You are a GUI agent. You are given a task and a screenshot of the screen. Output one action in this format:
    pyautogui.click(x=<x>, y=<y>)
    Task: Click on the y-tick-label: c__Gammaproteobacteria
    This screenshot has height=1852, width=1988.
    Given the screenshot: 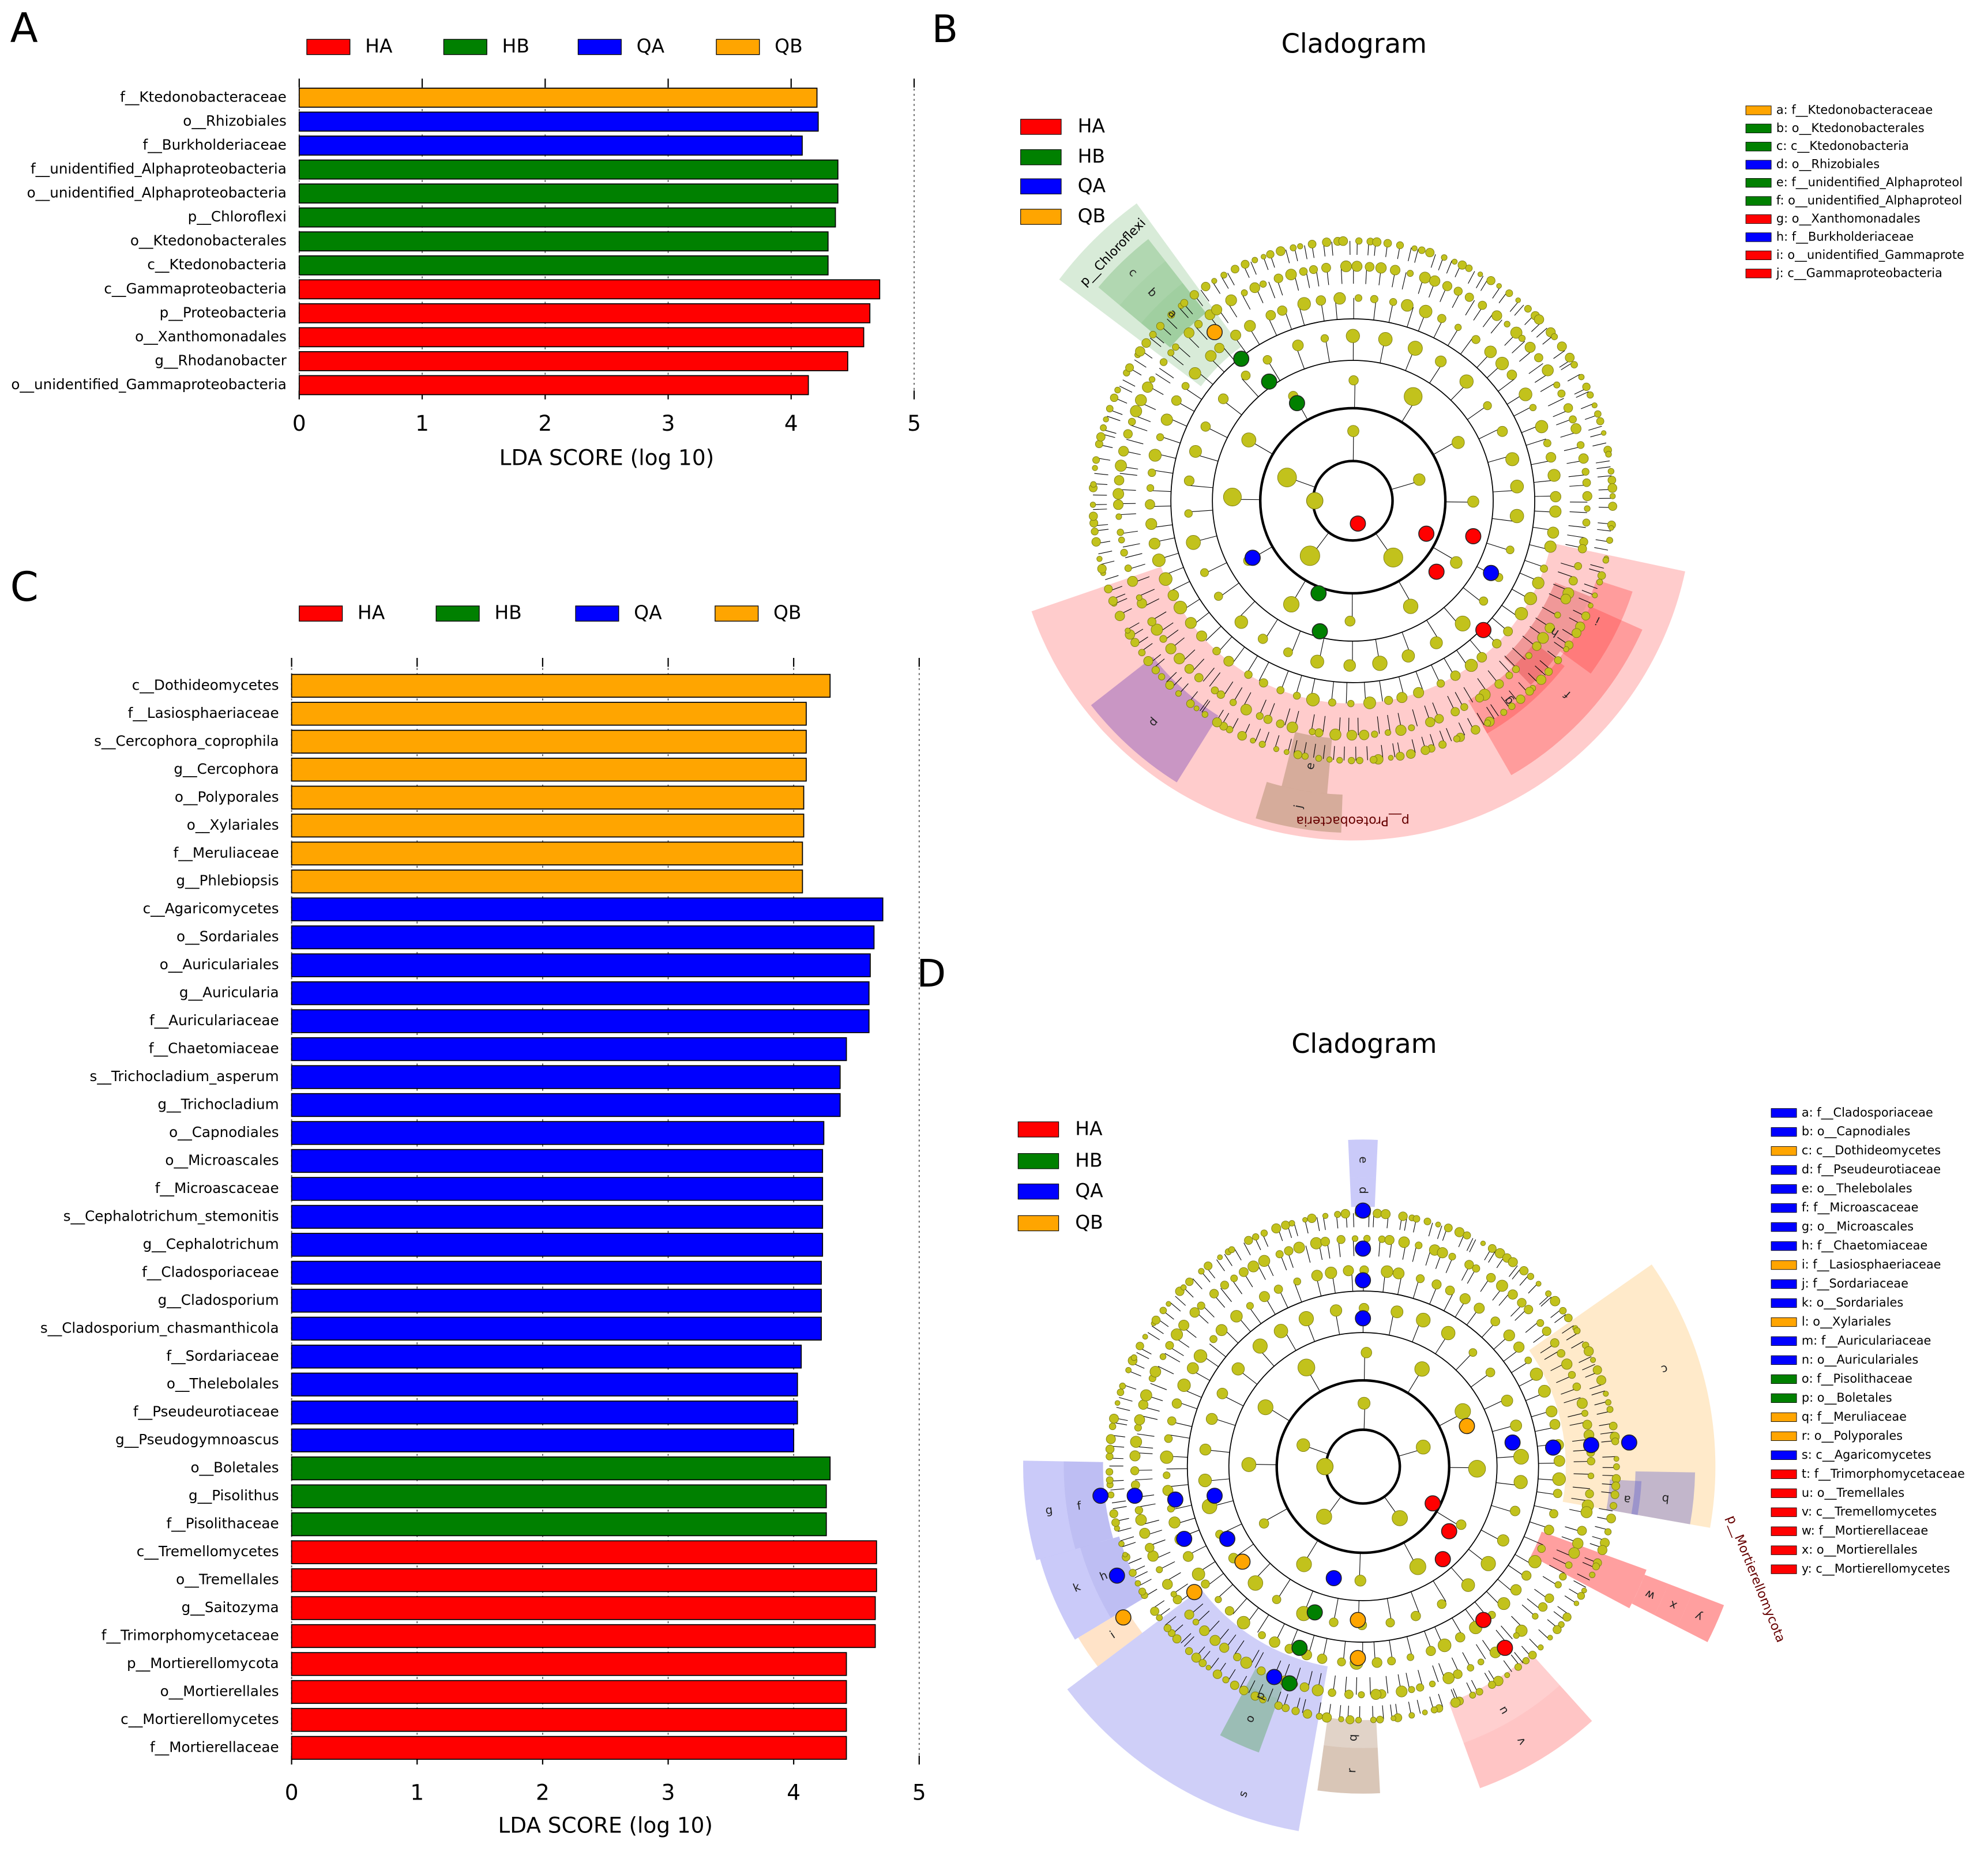 What is the action you would take?
    pyautogui.click(x=195, y=288)
    